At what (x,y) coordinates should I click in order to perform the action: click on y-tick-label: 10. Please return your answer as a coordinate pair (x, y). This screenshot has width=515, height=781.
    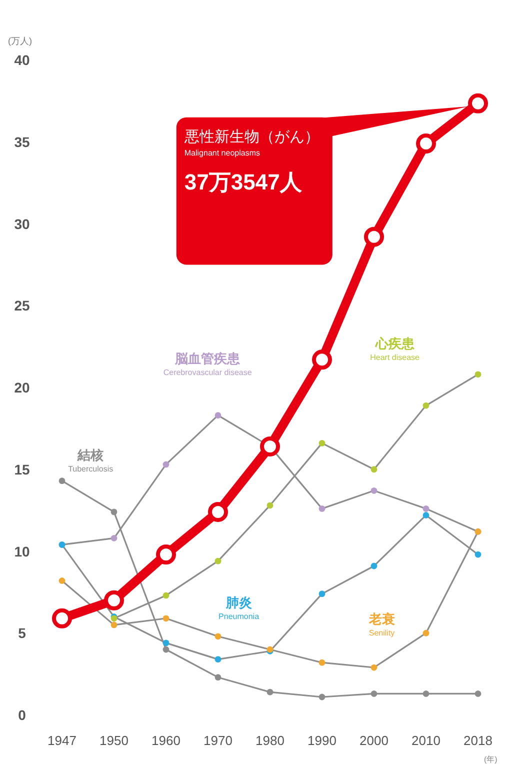
    Looking at the image, I should click on (22, 551).